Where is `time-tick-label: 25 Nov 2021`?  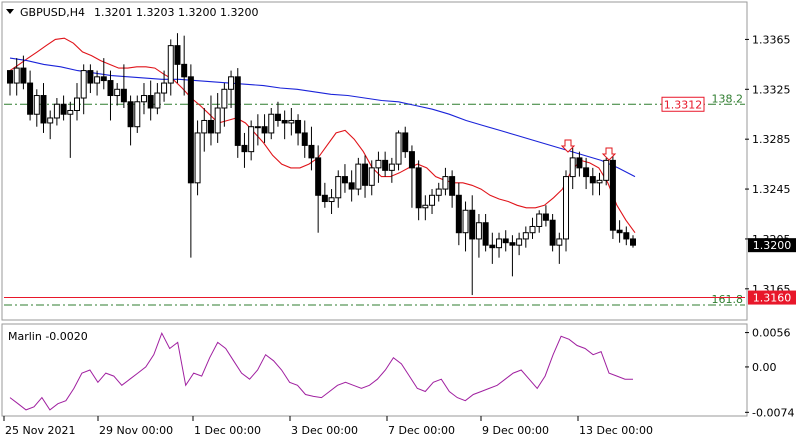 time-tick-label: 25 Nov 2021 is located at coordinates (40, 430).